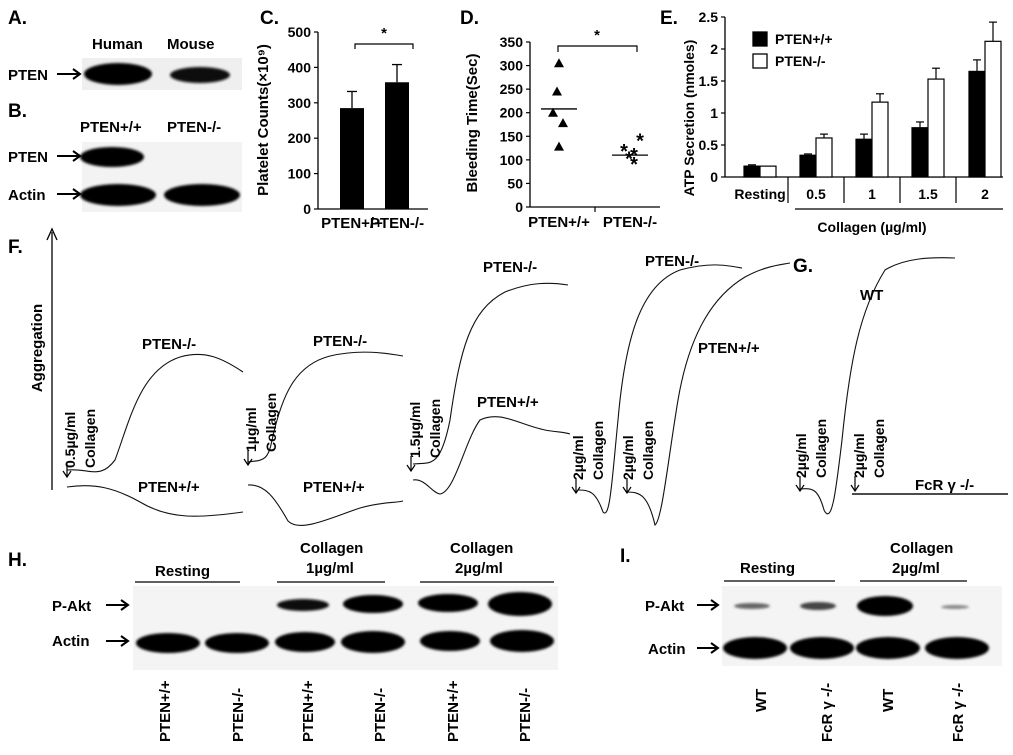 The image size is (1013, 755). I want to click on panel-h-row-actin: Actin, so click(71, 641).